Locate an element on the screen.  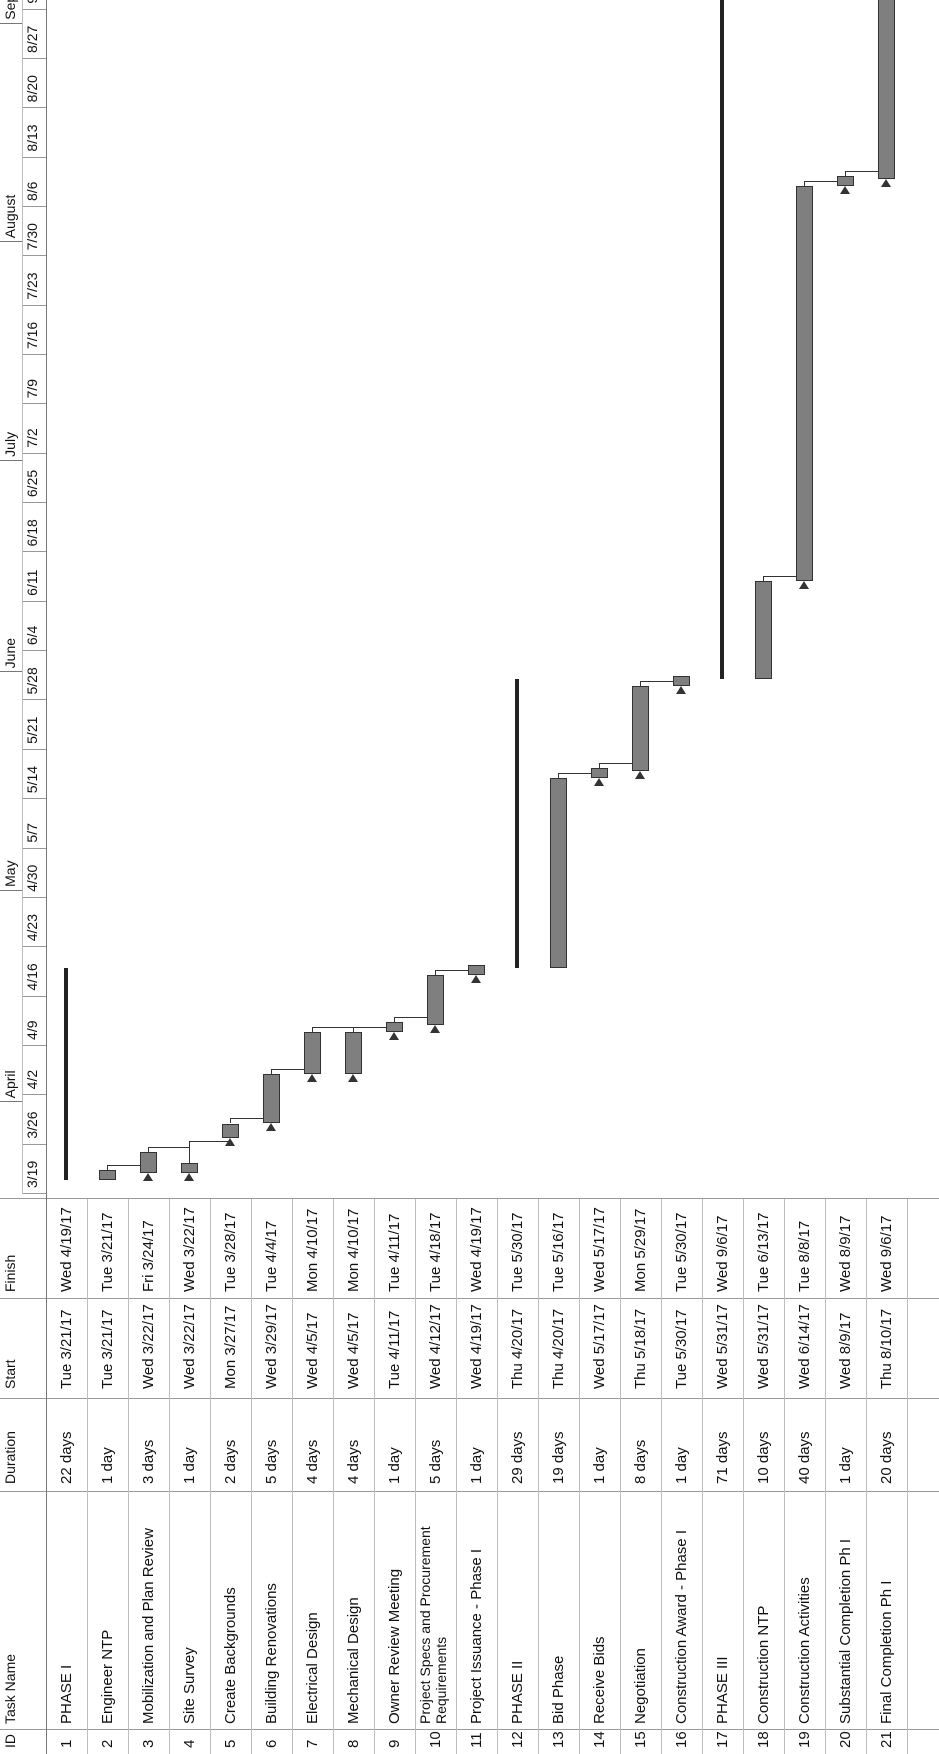
timescale-week: 3/19 is located at coordinates (32, 1174).